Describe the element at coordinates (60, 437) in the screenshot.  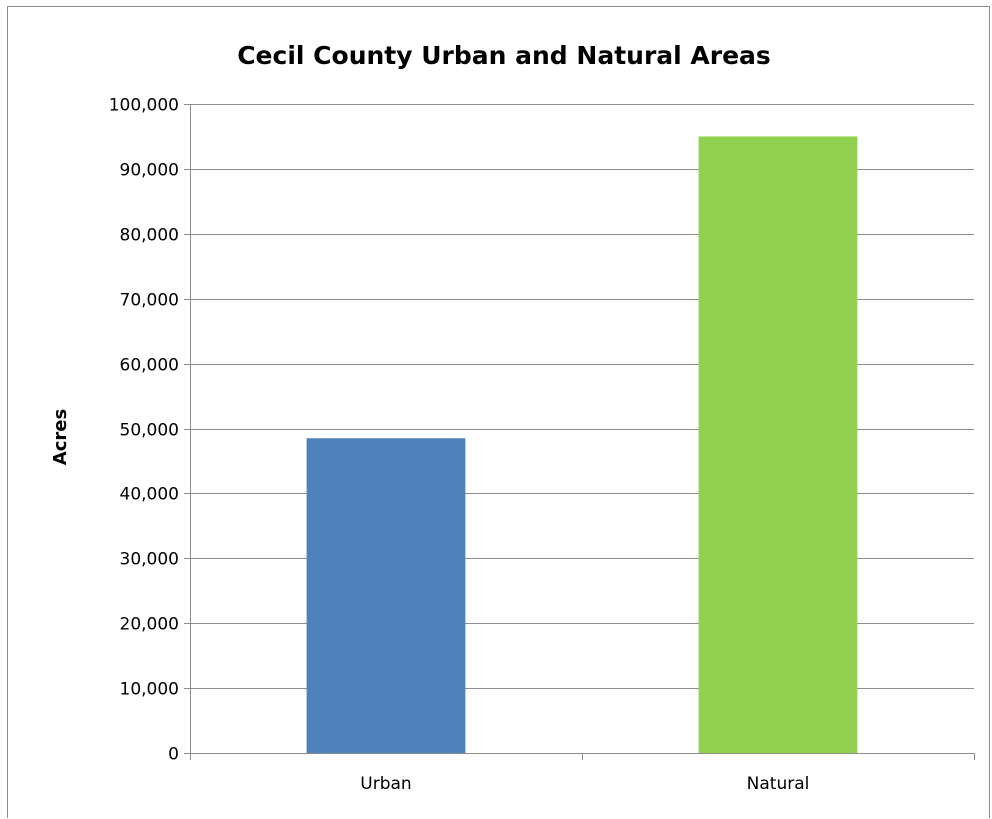
I see `y-axis-label: Acres` at that location.